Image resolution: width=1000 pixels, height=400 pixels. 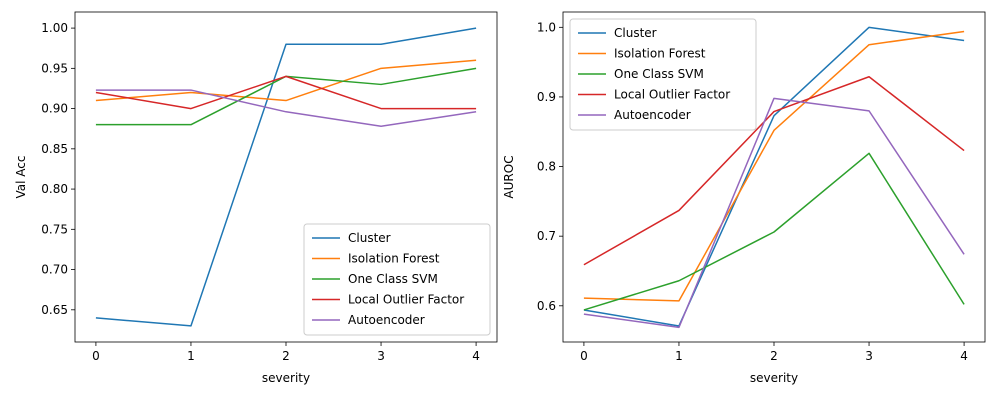 I want to click on y-axis-label: AUROC, so click(x=509, y=176).